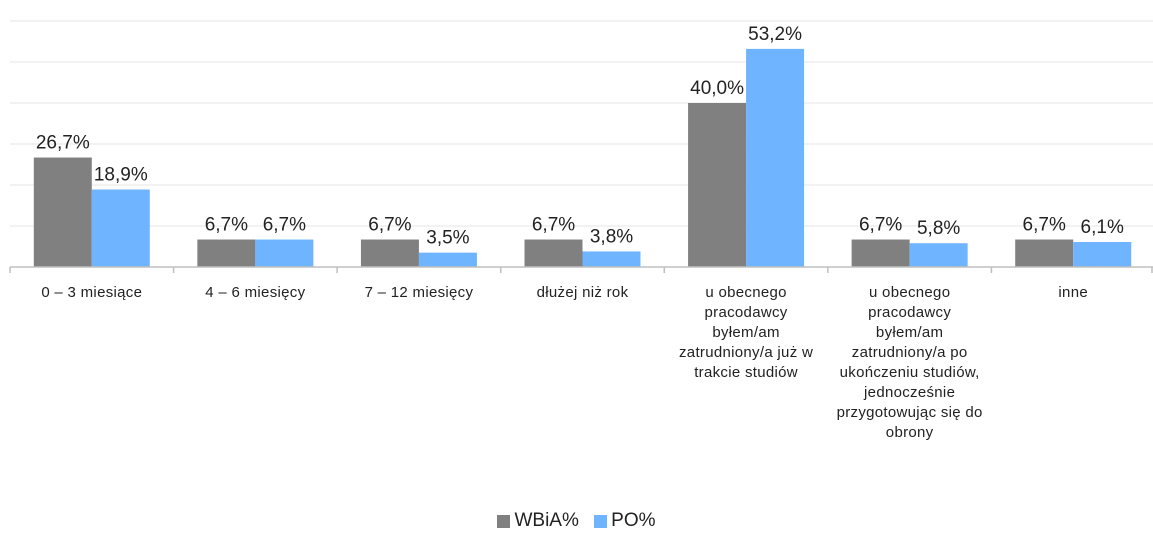  I want to click on legend-swatch-wbia, so click(504, 521).